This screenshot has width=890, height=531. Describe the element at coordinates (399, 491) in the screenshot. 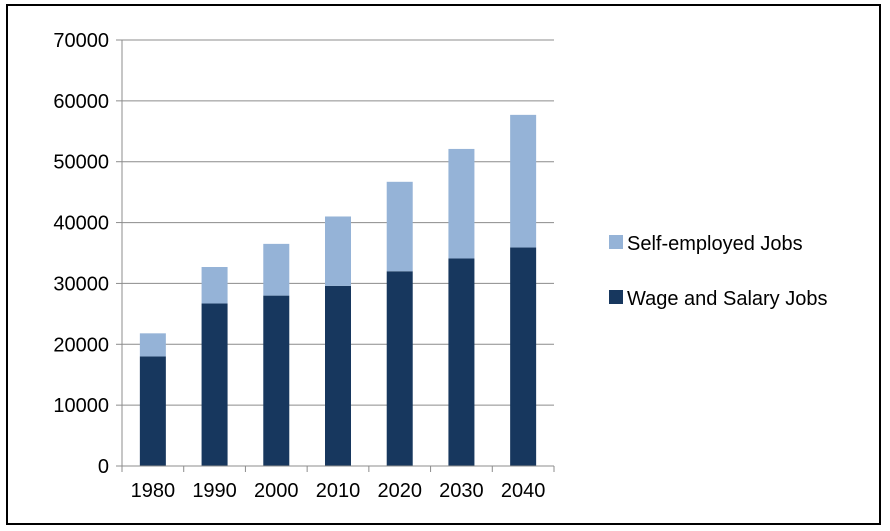

I see `x-tick-label: 2020` at that location.